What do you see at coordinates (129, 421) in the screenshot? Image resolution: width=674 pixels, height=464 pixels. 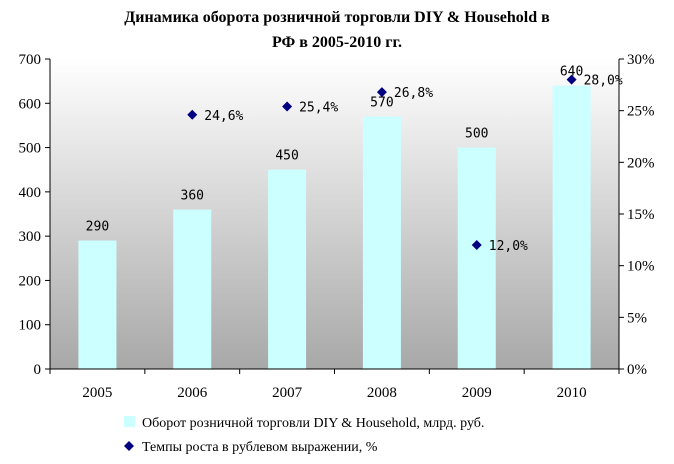 I see `legend-swatch-bars` at bounding box center [129, 421].